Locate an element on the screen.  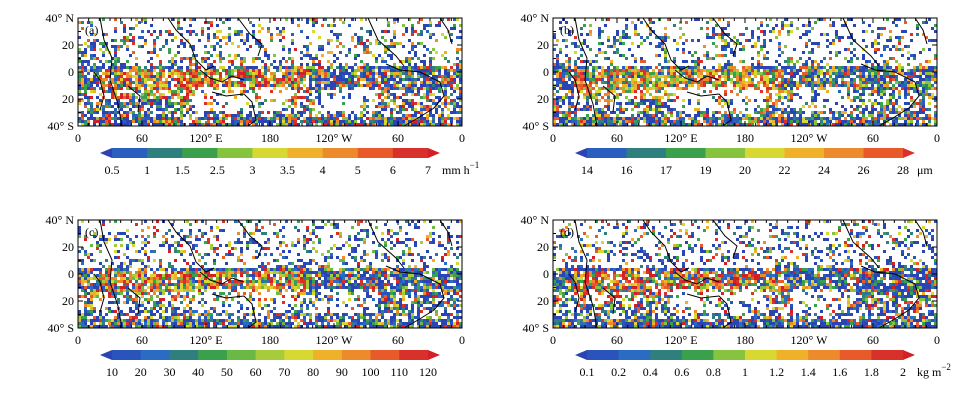
colorbar-label: 80 is located at coordinates (313, 372).